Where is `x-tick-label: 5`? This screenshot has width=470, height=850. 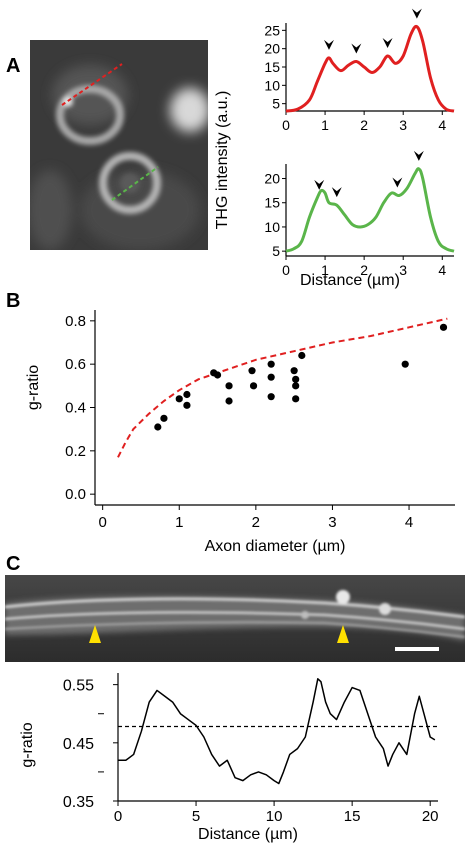
x-tick-label: 5 is located at coordinates (196, 816).